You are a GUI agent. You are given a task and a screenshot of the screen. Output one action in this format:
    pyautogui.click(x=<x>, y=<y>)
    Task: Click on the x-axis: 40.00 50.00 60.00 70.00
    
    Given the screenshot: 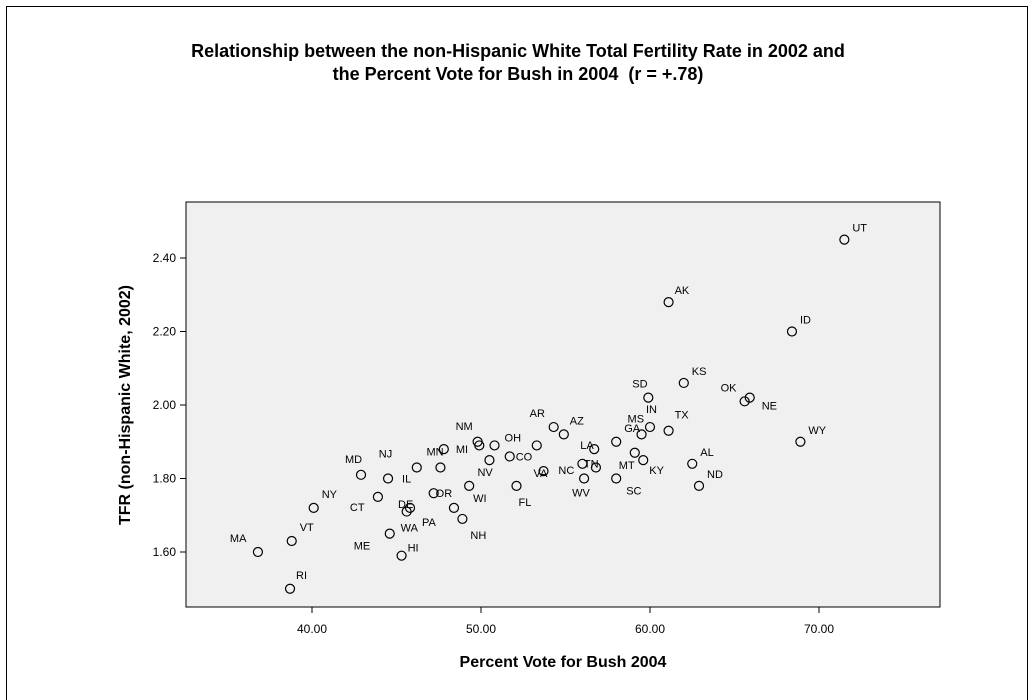 What is the action you would take?
    pyautogui.click(x=565, y=621)
    